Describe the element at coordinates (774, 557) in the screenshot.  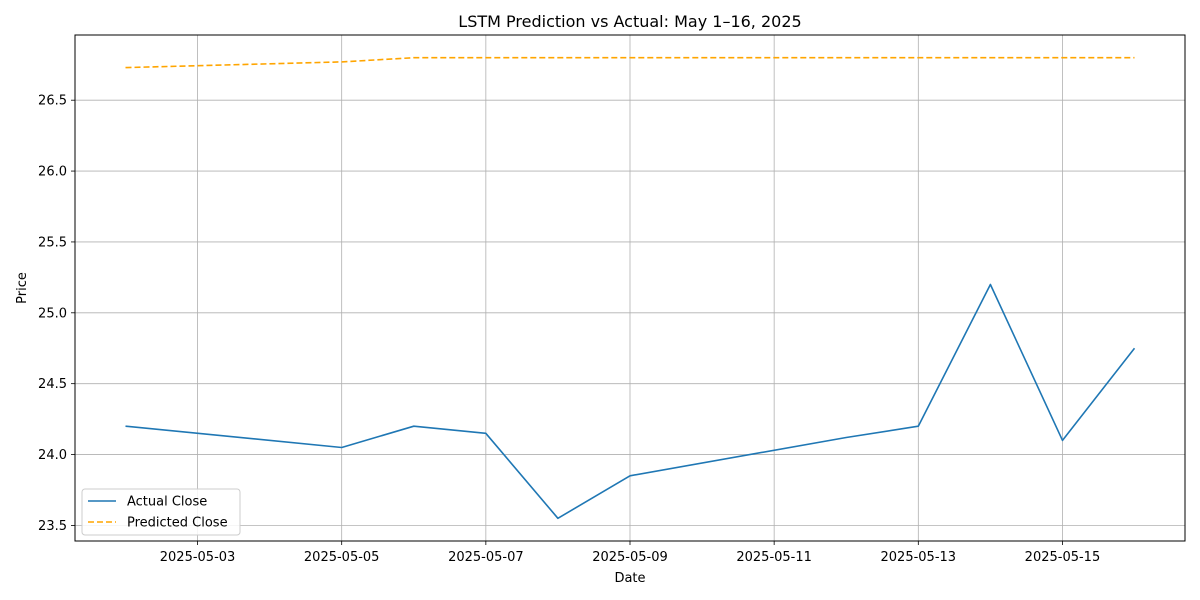
I see `x-tick-label: 2025-05-11` at that location.